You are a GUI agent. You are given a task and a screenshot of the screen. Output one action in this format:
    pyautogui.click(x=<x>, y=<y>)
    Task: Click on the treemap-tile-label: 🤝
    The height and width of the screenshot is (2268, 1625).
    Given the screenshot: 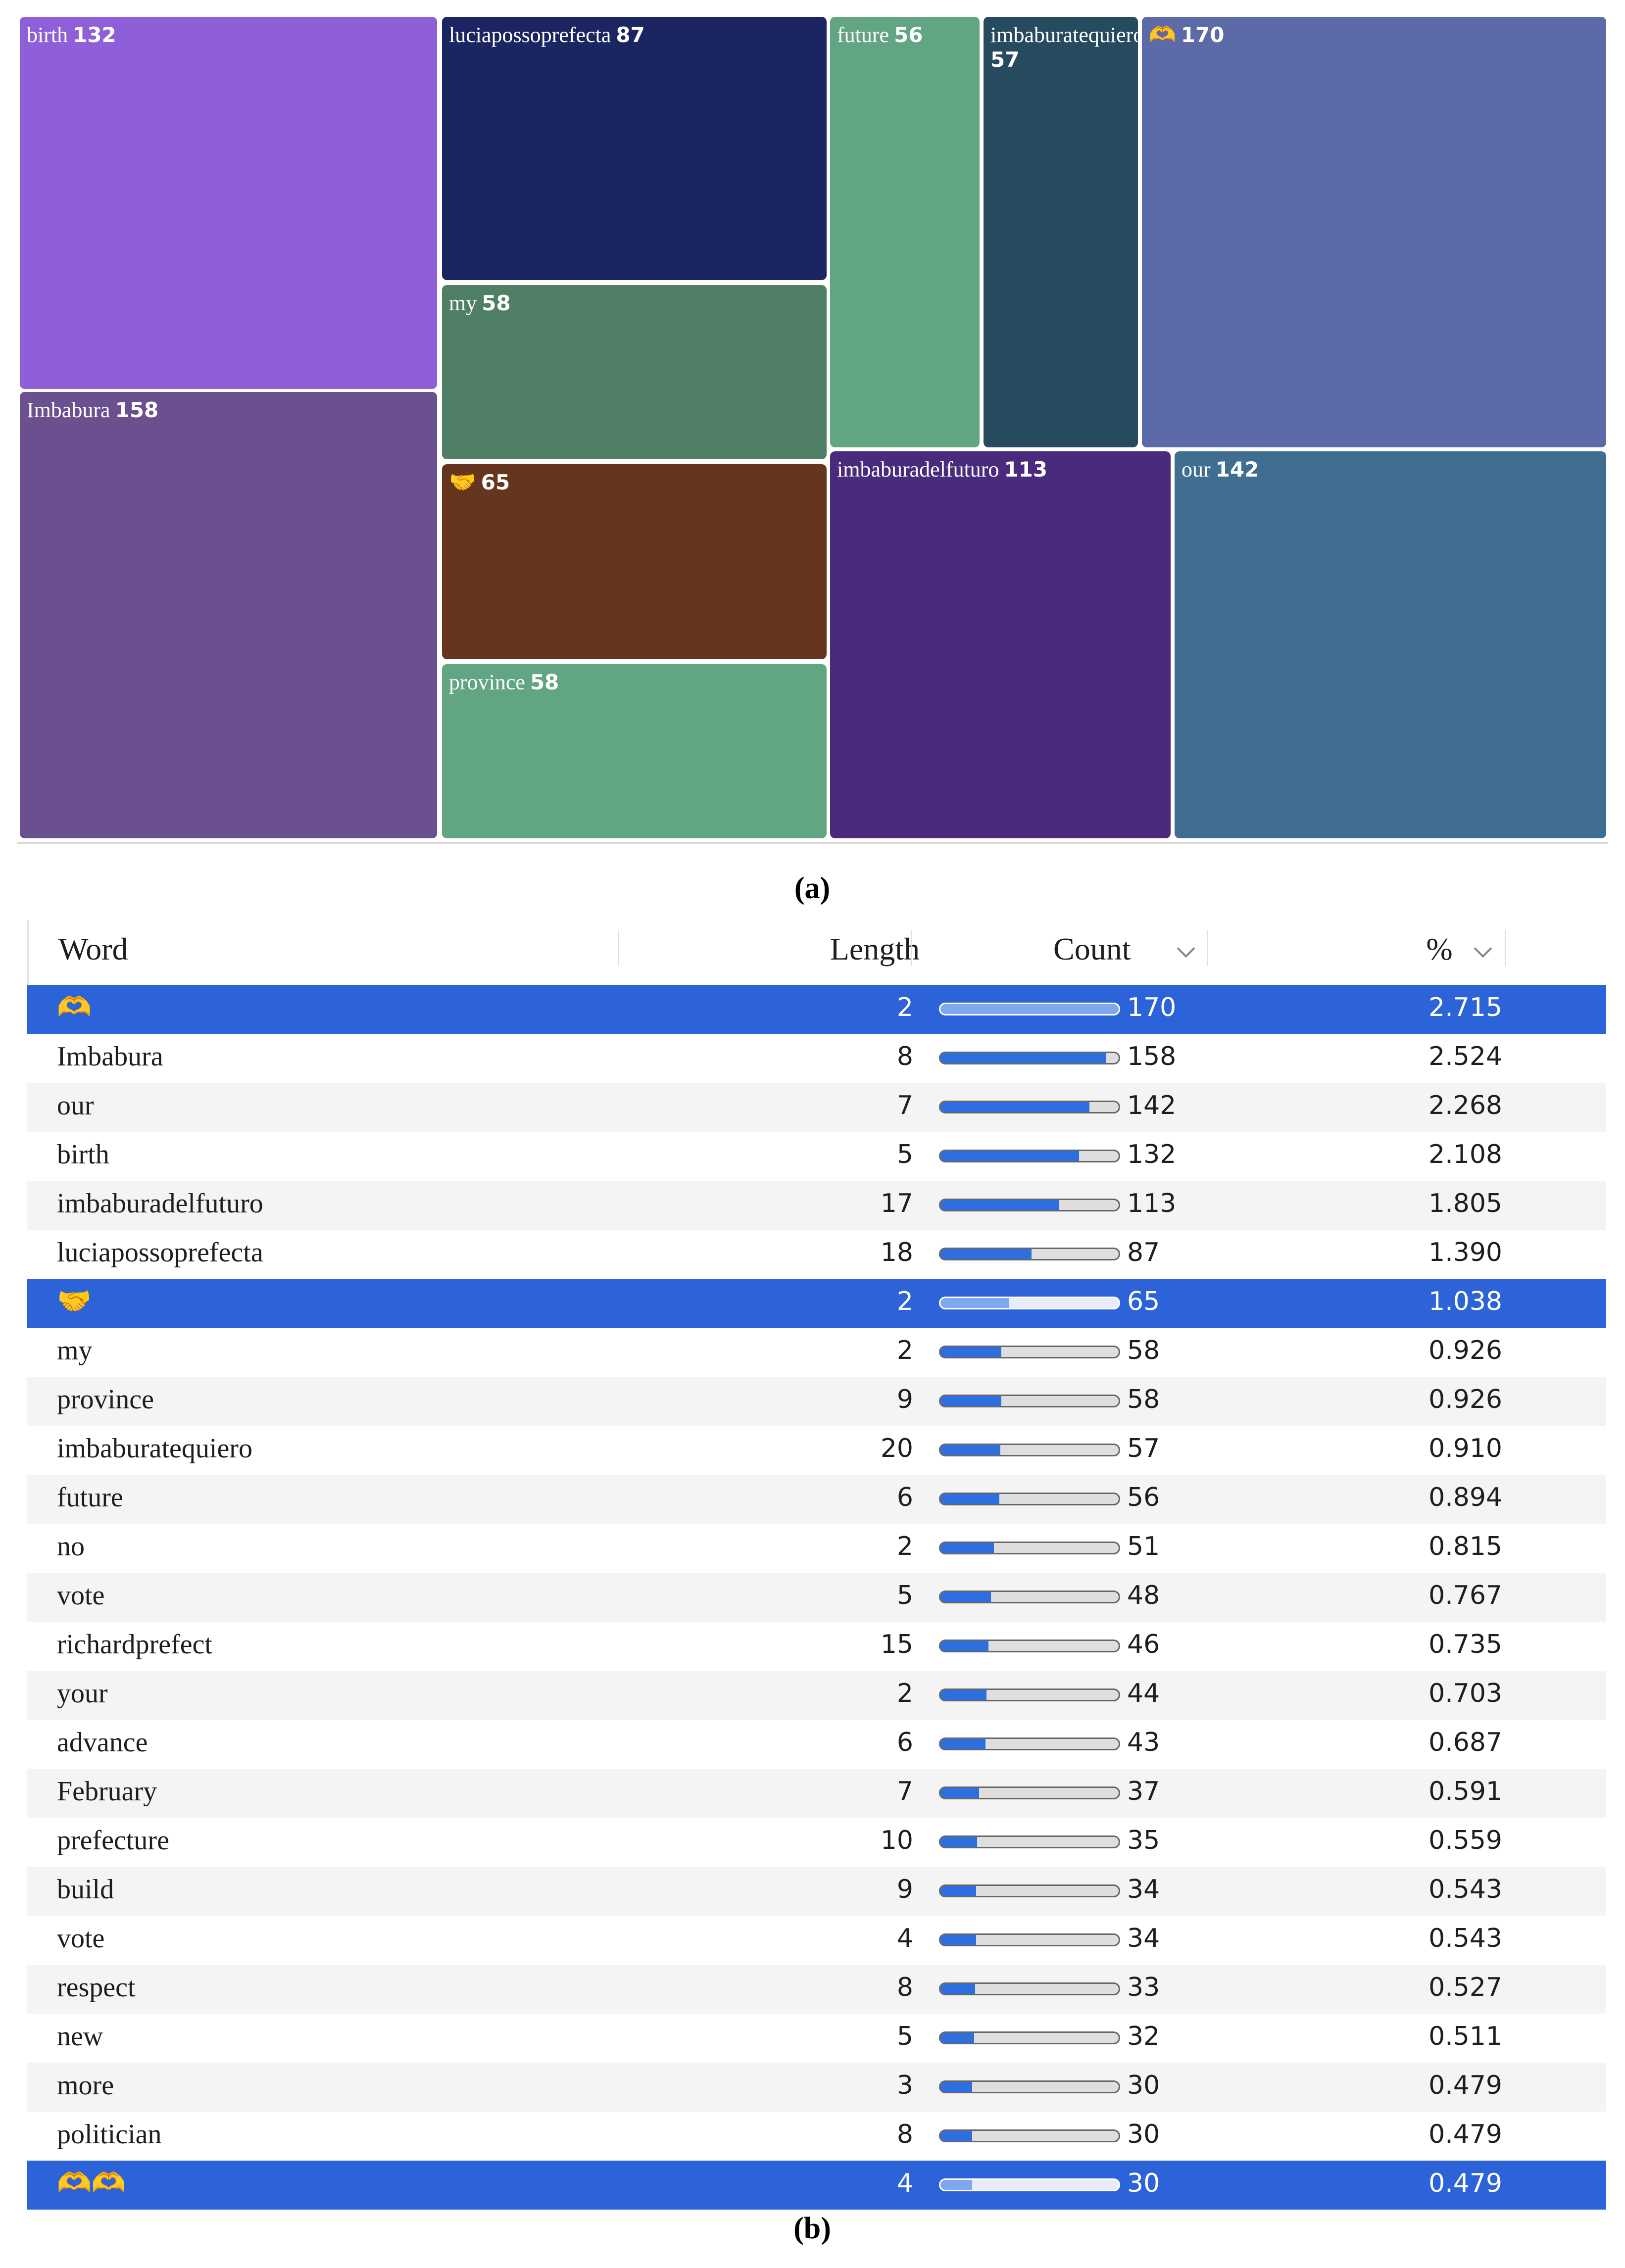 What is the action you would take?
    pyautogui.click(x=462, y=482)
    